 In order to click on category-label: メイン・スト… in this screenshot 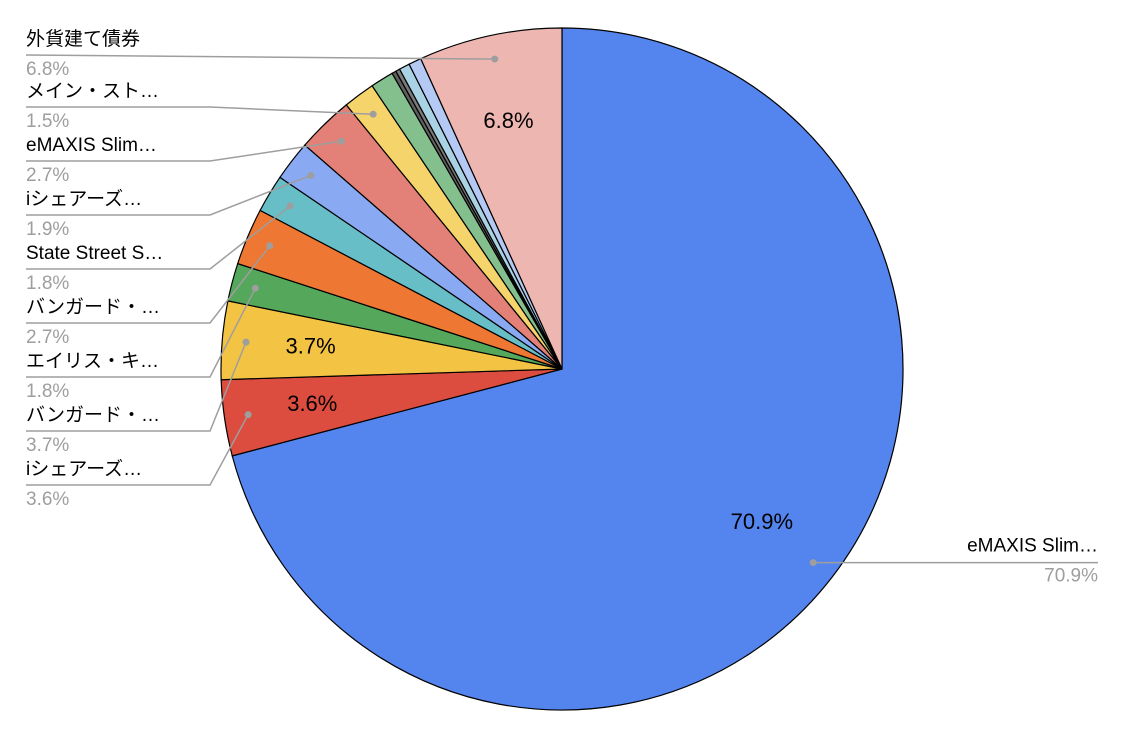, I will do `click(92, 91)`.